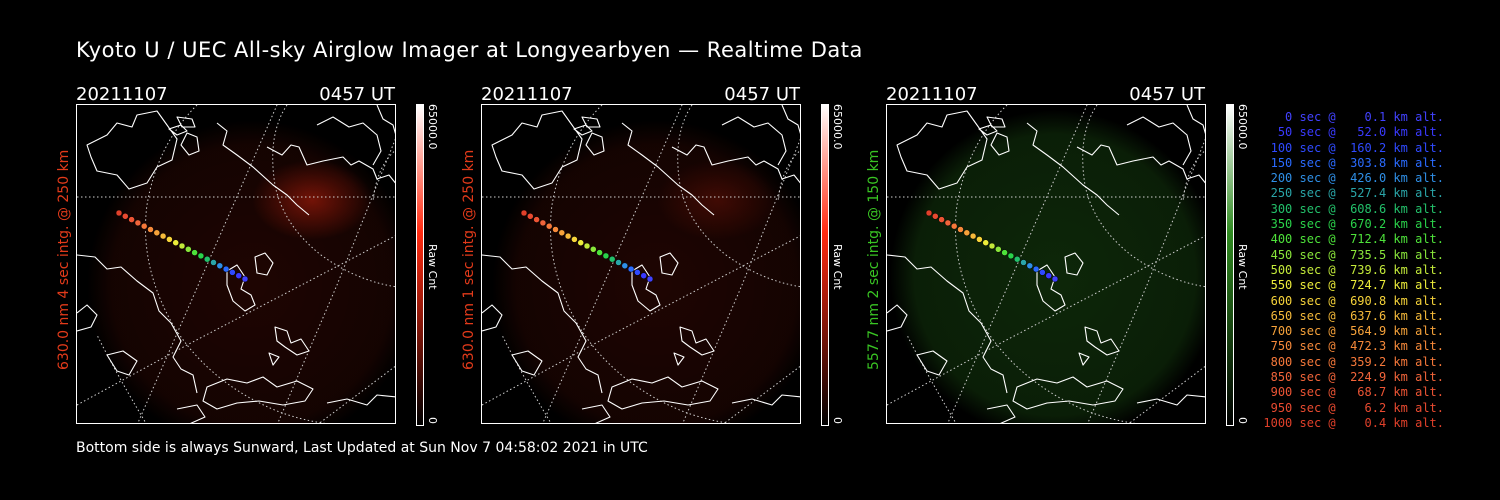 This screenshot has height=500, width=1500. Describe the element at coordinates (64, 259) in the screenshot. I see `panel-ylabel: 630.0 nm 4 sec intg. @ 250 km` at that location.